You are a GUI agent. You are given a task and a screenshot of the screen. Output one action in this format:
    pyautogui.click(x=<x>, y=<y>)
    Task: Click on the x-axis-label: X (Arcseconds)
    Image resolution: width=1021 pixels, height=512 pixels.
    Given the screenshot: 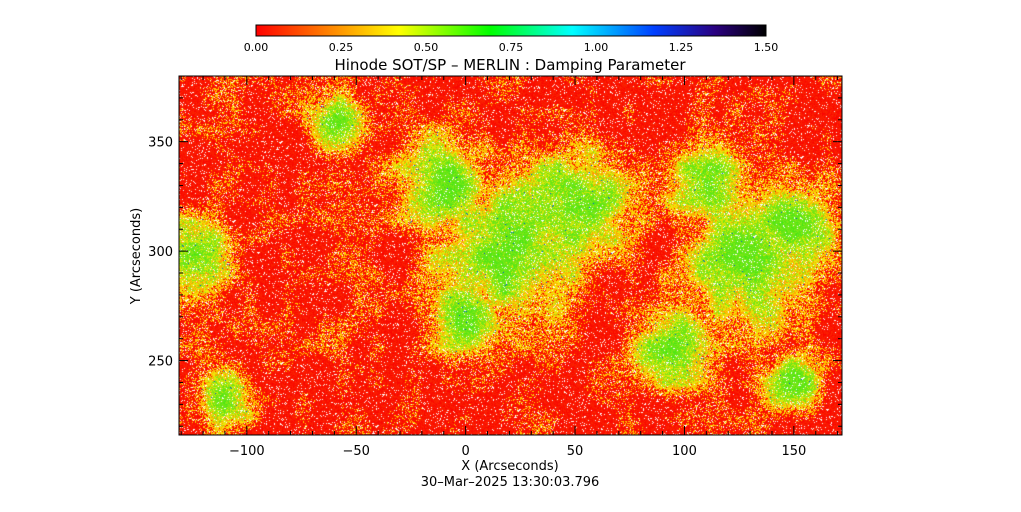 What is the action you would take?
    pyautogui.click(x=509, y=466)
    